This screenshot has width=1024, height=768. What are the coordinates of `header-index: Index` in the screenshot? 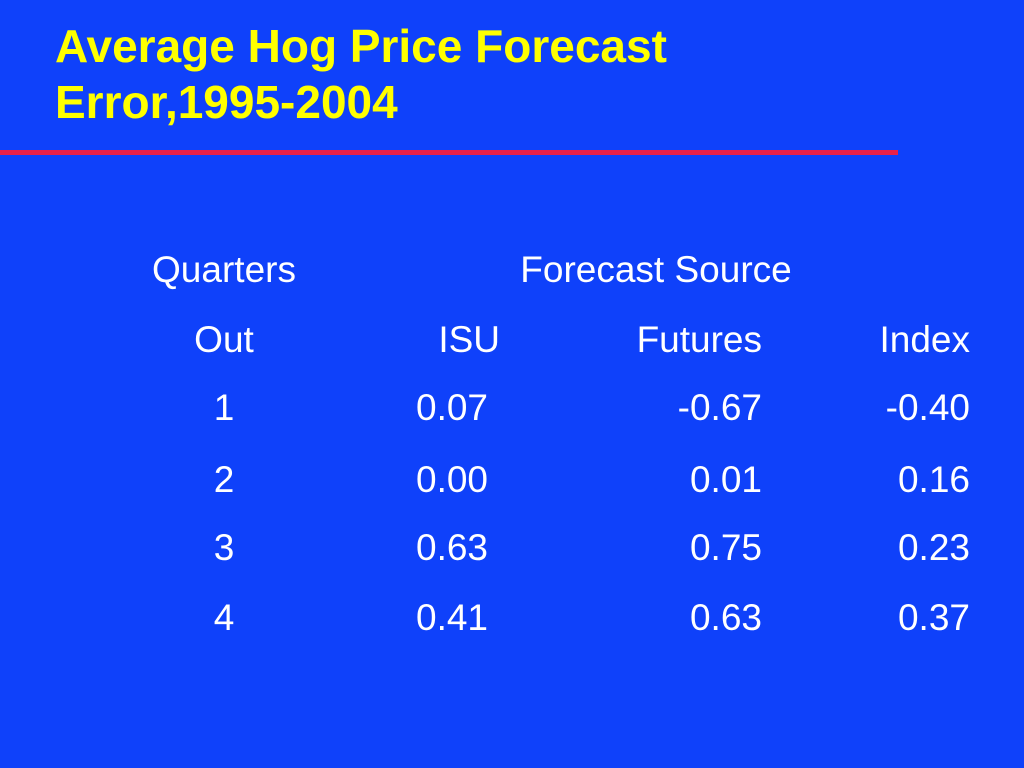 It's located at (924, 339).